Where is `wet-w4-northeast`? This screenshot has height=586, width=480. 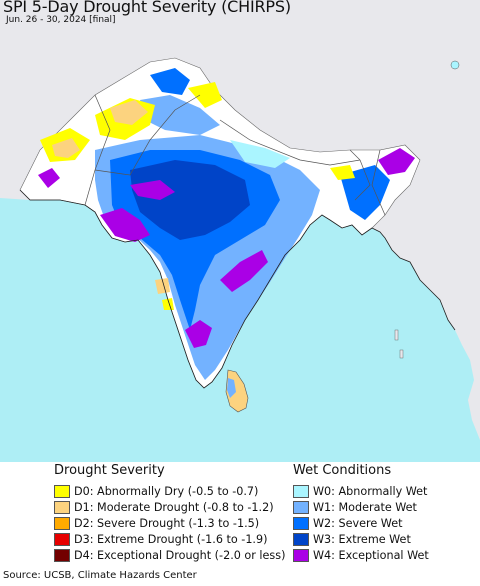
wet-w4-northeast is located at coordinates (396, 161).